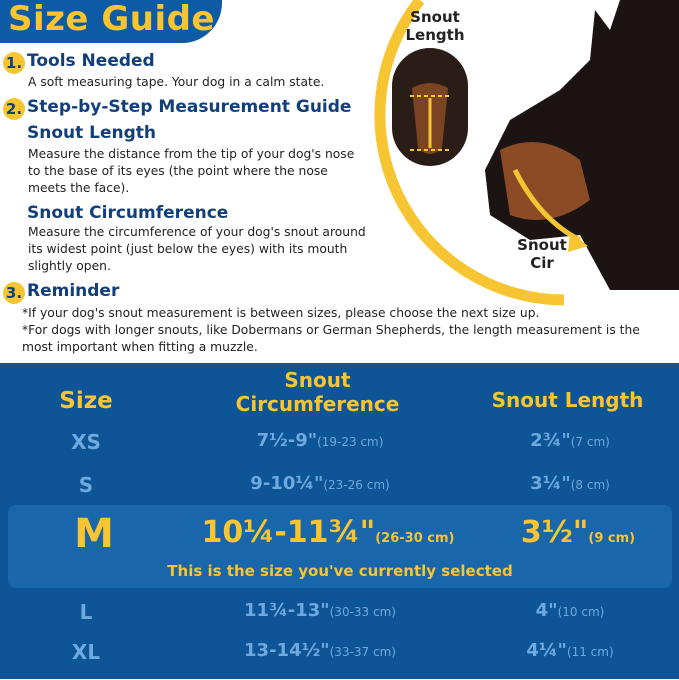 The width and height of the screenshot is (679, 680). Describe the element at coordinates (92, 133) in the screenshot. I see `snout-length-heading: Snout Length` at that location.